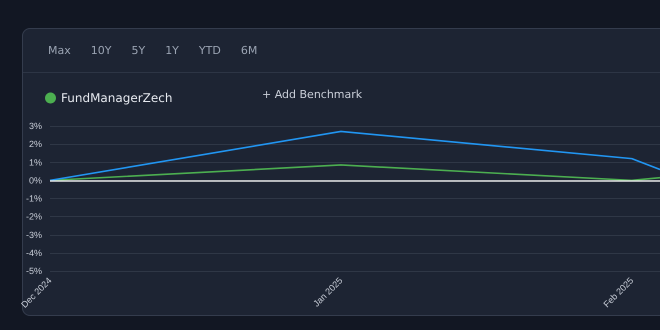 The height and width of the screenshot is (330, 660). Describe the element at coordinates (209, 50) in the screenshot. I see `text: YTD` at that location.